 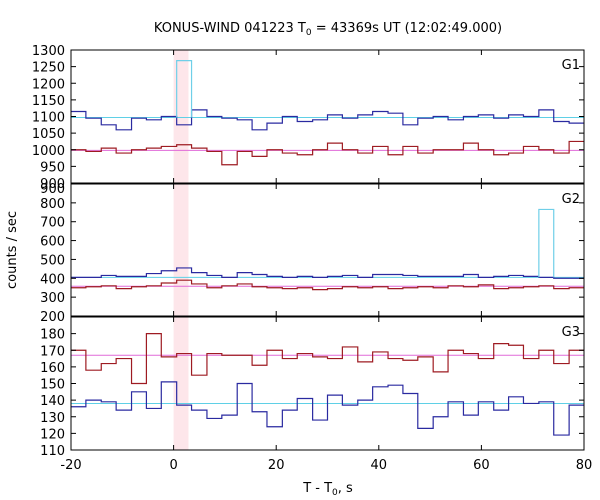 I want to click on y-tick-label: 110, so click(x=52, y=451).